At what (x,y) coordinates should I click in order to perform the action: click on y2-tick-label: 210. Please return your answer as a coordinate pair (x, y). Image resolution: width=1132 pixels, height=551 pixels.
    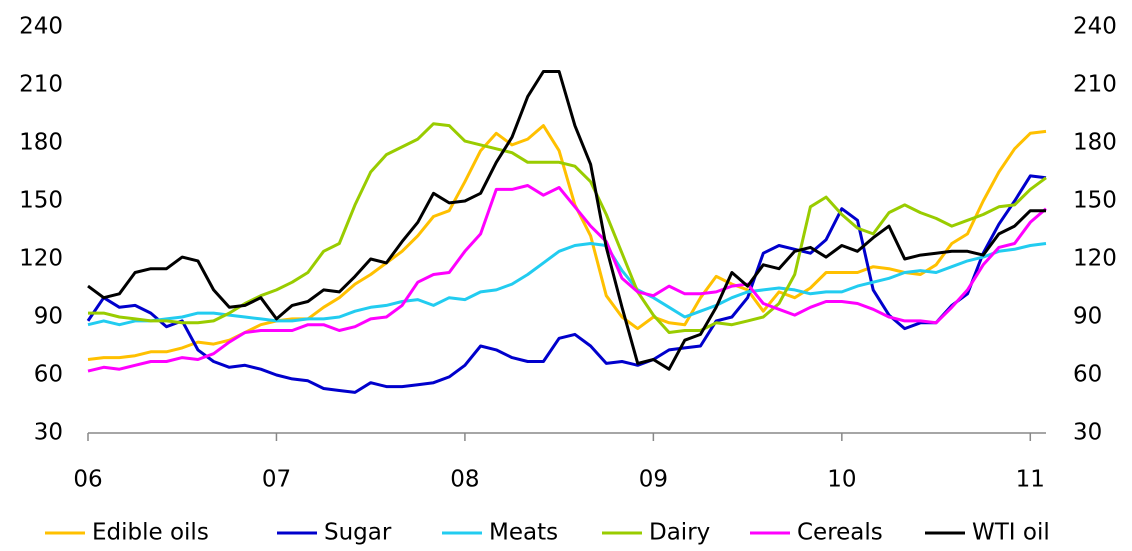
    Looking at the image, I should click on (1095, 85).